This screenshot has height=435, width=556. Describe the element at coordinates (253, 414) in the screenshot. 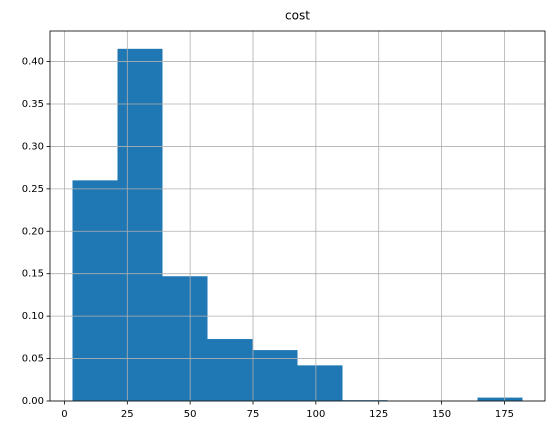

I see `x-tick-label: 75` at that location.